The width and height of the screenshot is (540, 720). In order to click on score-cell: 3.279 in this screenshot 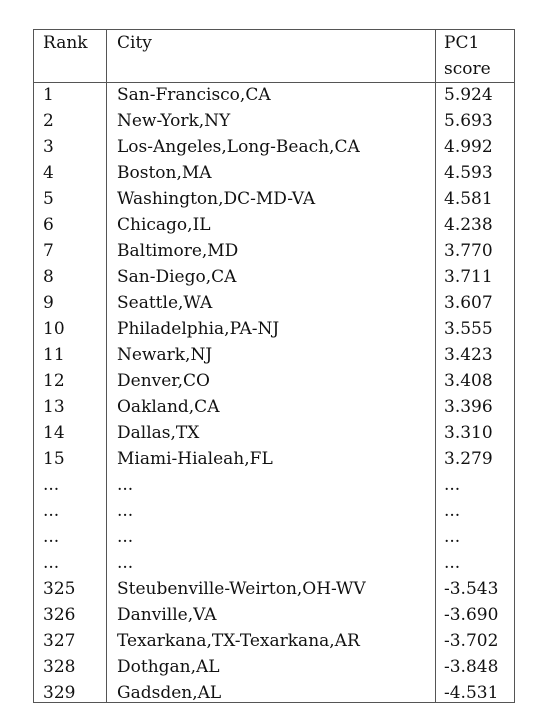, I will do `click(468, 459)`.